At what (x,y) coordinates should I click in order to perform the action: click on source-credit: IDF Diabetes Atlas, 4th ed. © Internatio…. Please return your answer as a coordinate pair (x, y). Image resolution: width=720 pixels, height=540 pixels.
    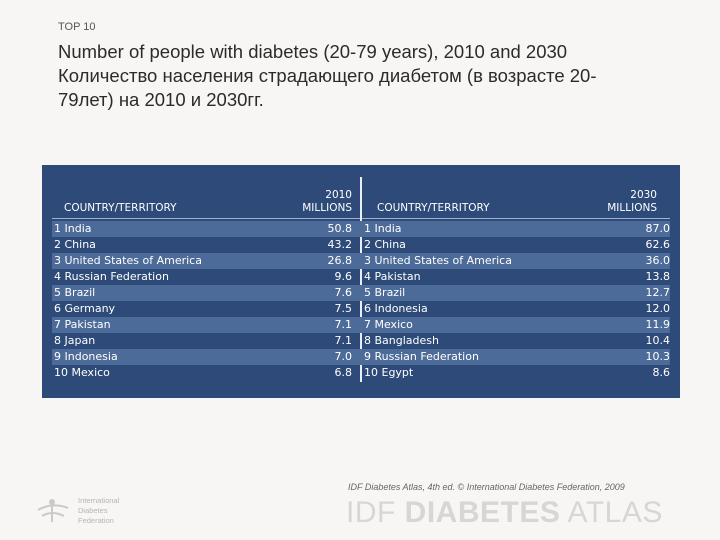
    Looking at the image, I should click on (486, 487).